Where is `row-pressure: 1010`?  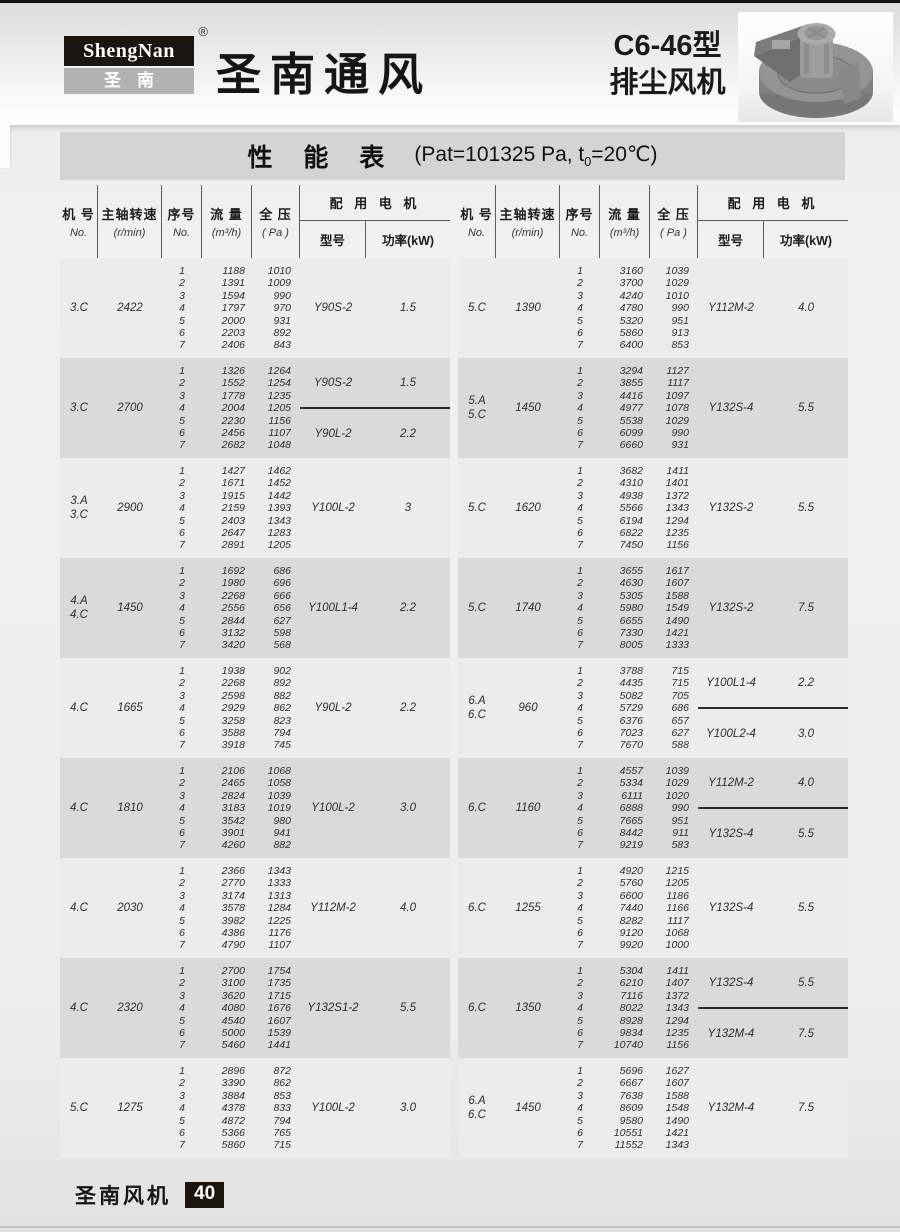
row-pressure: 1010 is located at coordinates (279, 271).